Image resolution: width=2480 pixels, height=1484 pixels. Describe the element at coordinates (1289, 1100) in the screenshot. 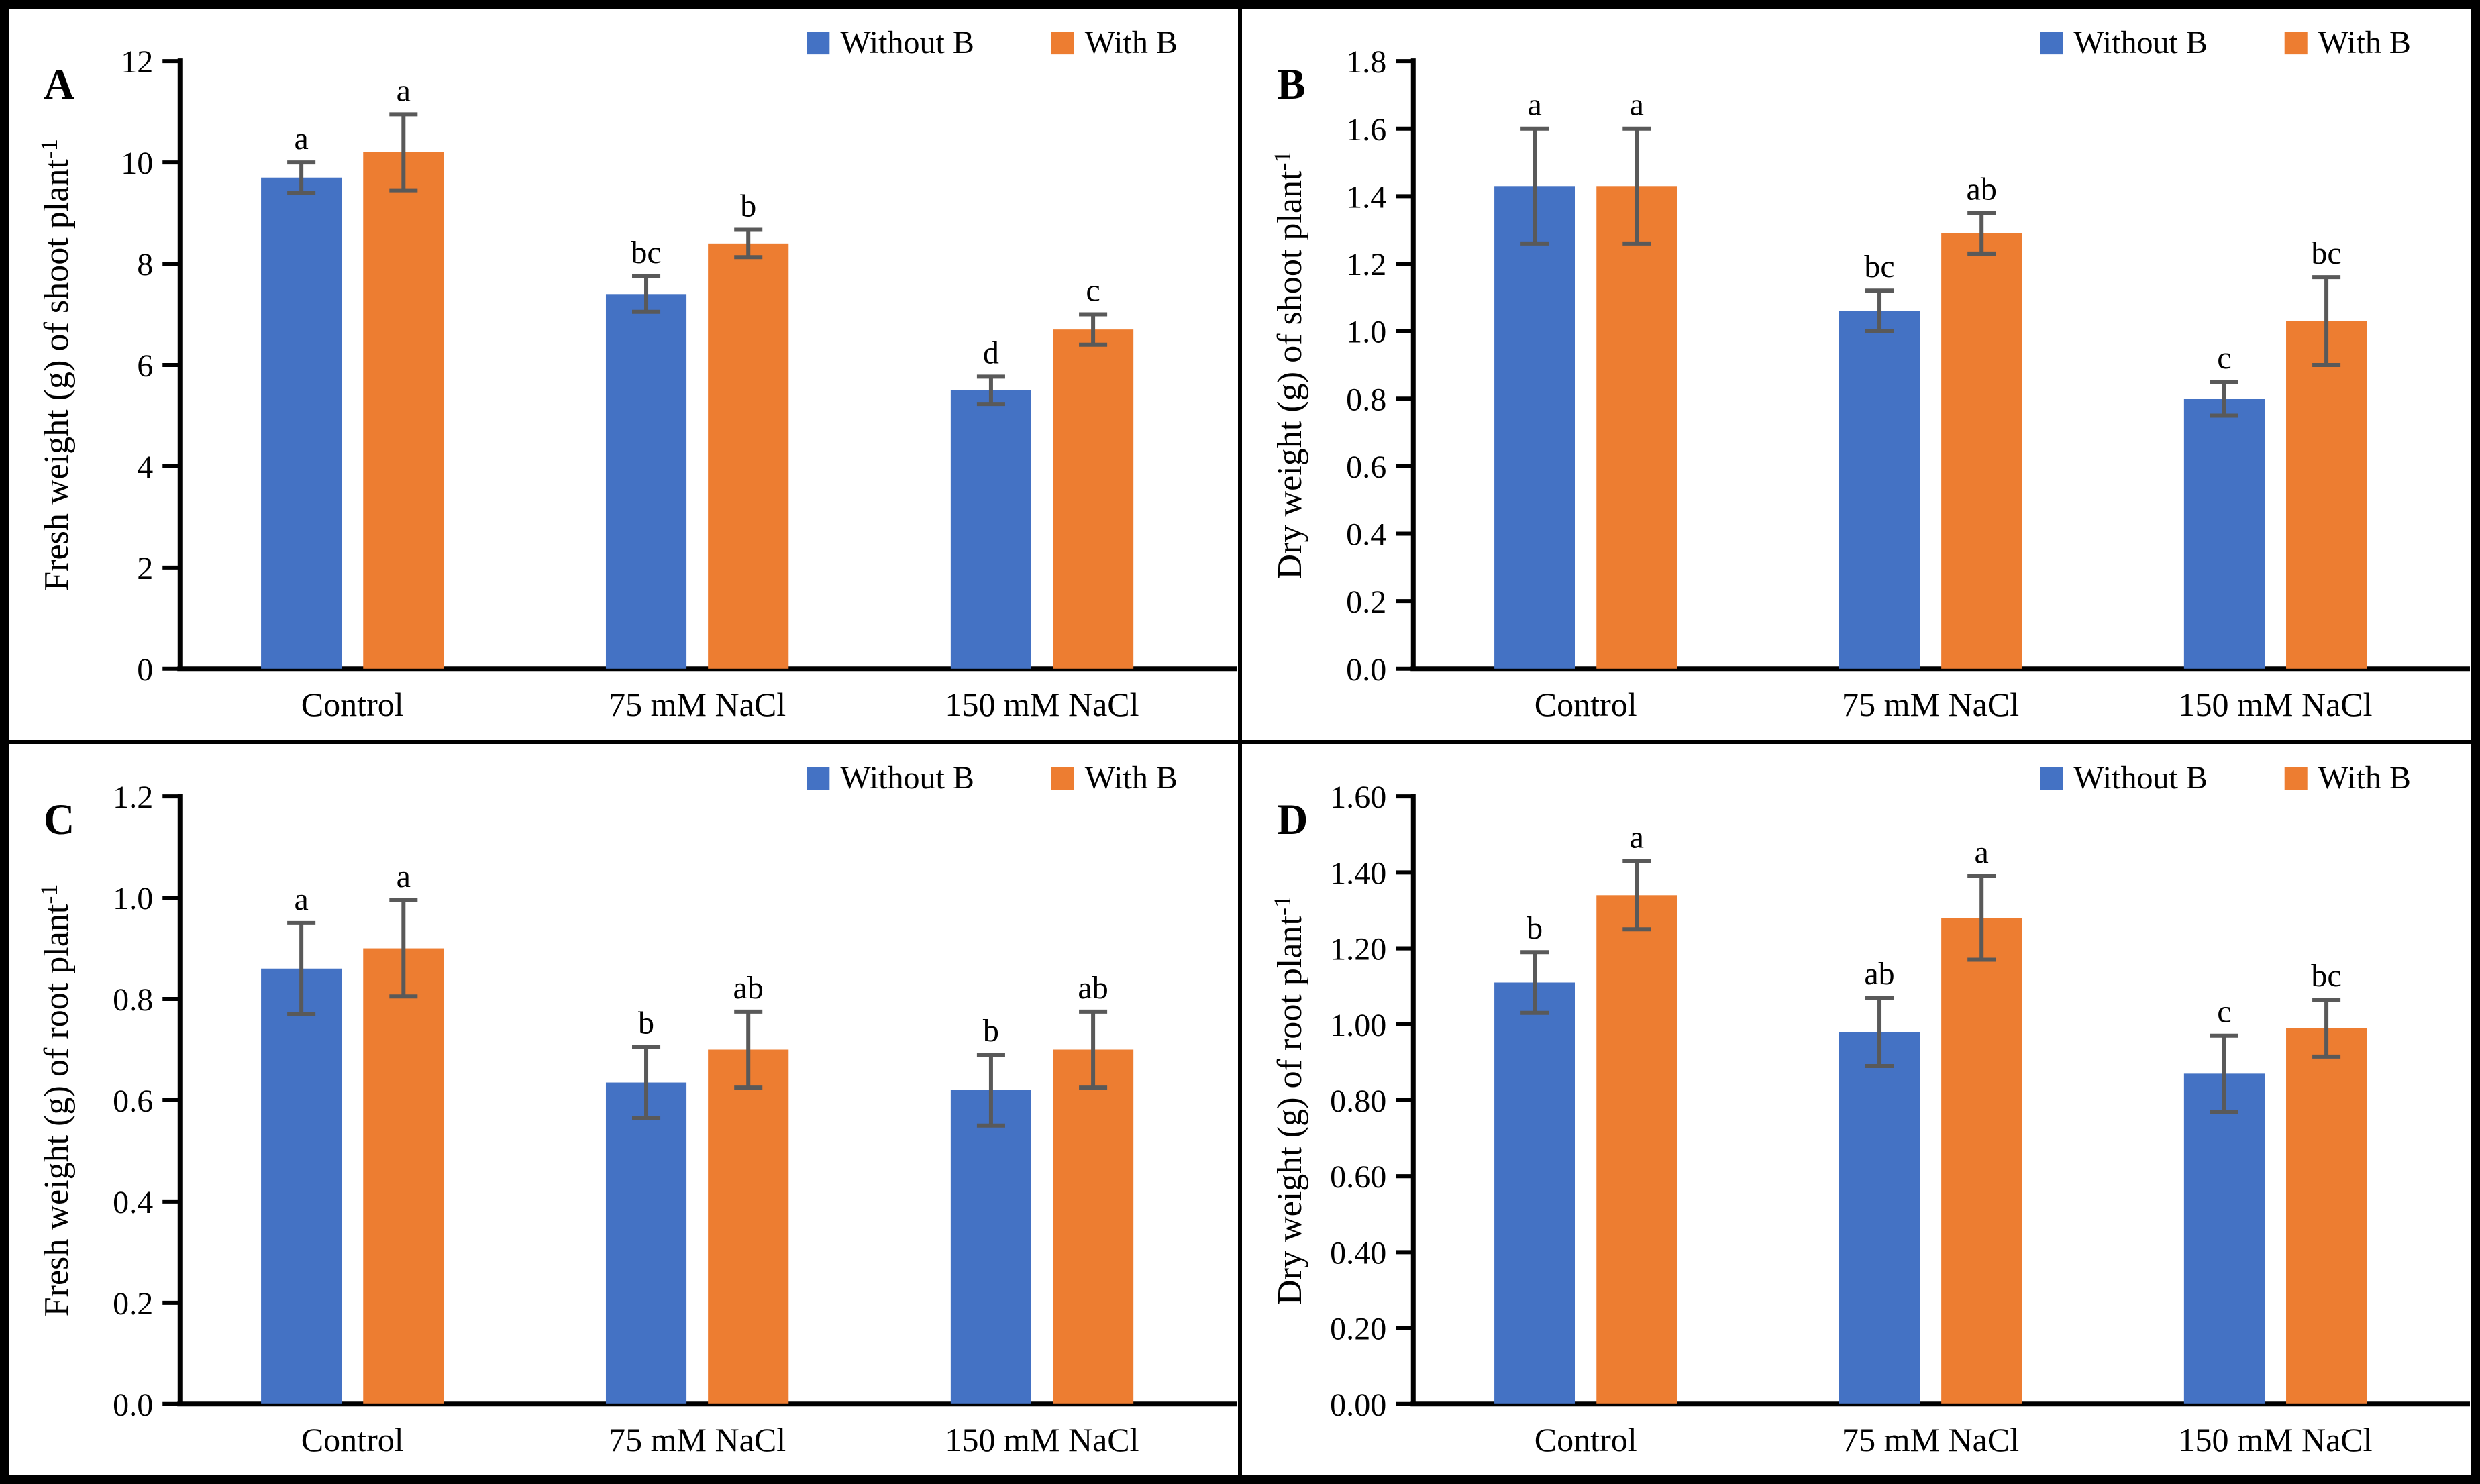

I see `y-axis-title: Dry weight (g) of root plant-1` at that location.